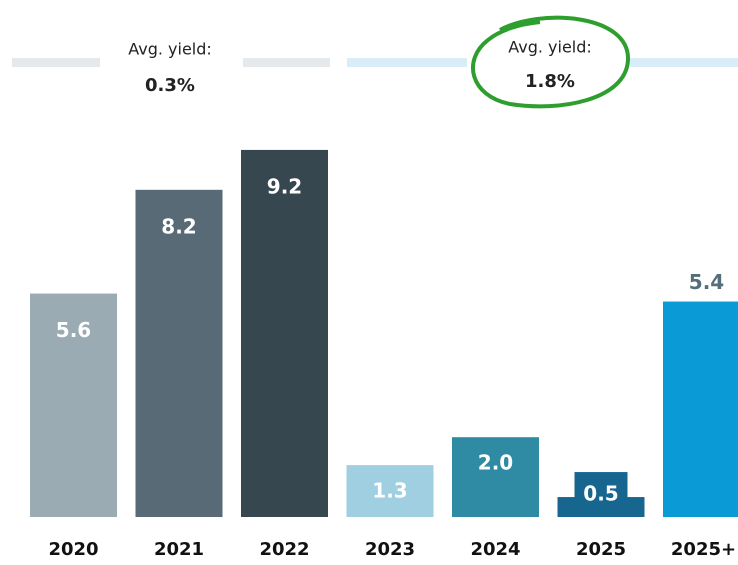 The width and height of the screenshot is (738, 565). What do you see at coordinates (73, 549) in the screenshot?
I see `x-tick-label: 2020` at bounding box center [73, 549].